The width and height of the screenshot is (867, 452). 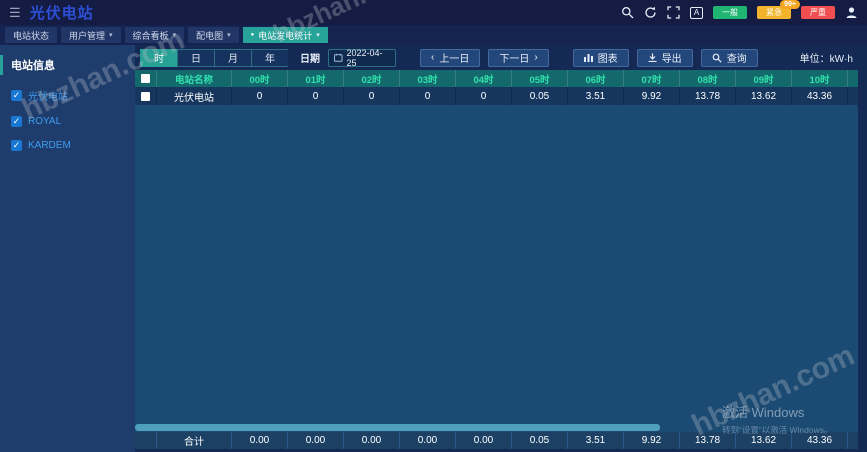 I want to click on station-name-label: ROYAL, so click(x=45, y=121).